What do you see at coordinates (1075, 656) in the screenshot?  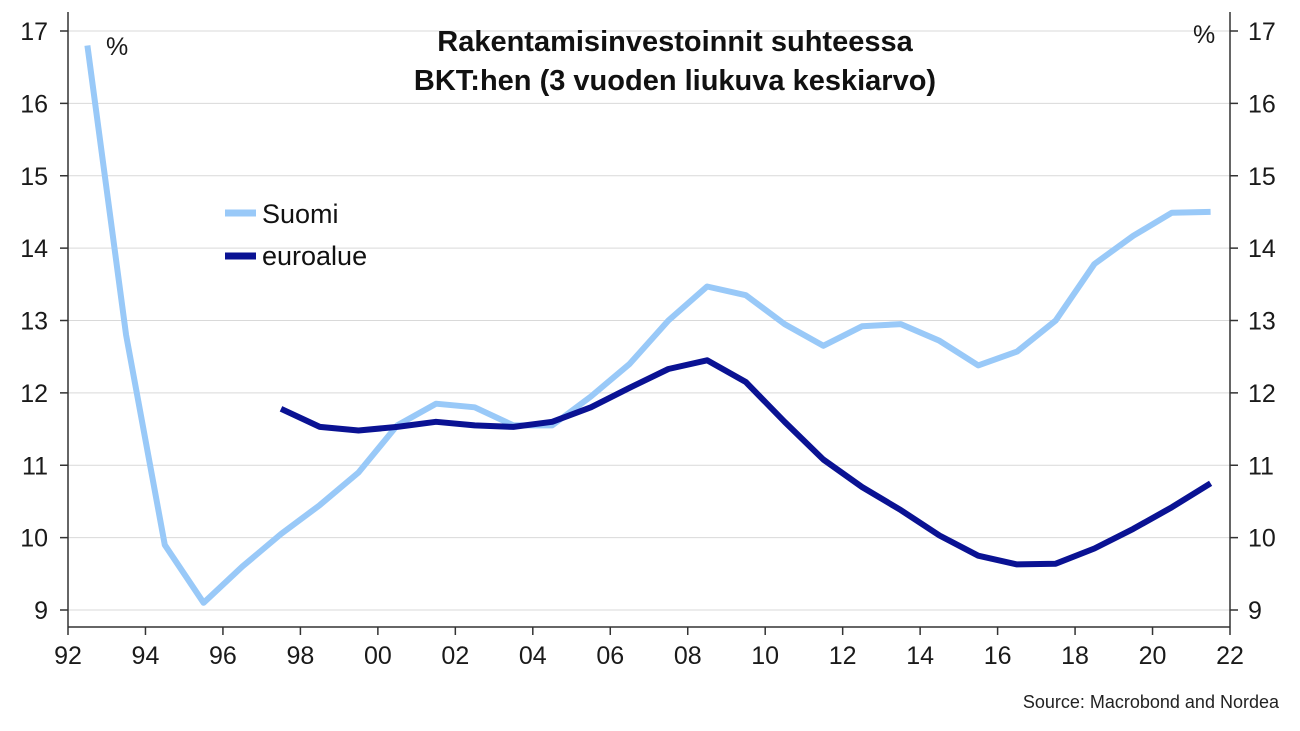 I see `x-tick-label-18: 18` at bounding box center [1075, 656].